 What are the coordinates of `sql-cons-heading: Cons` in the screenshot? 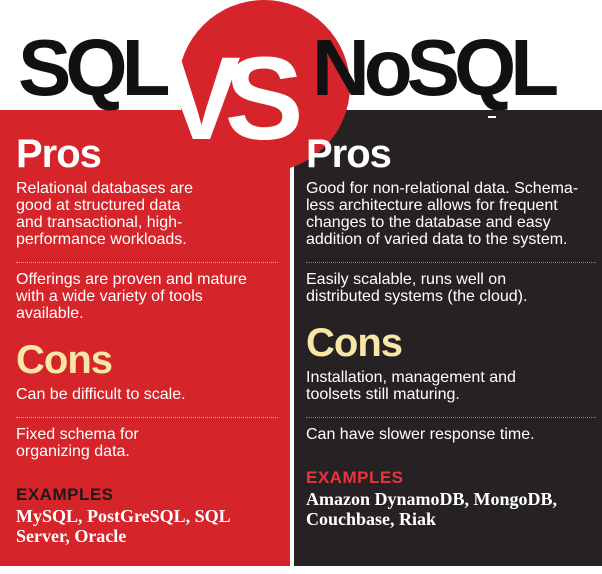 It's located at (64, 360).